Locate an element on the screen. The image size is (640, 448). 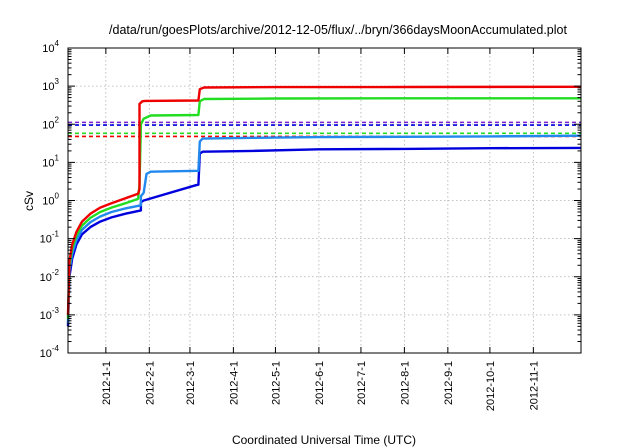
x-tick-label: 2012-3-1 is located at coordinates (191, 383).